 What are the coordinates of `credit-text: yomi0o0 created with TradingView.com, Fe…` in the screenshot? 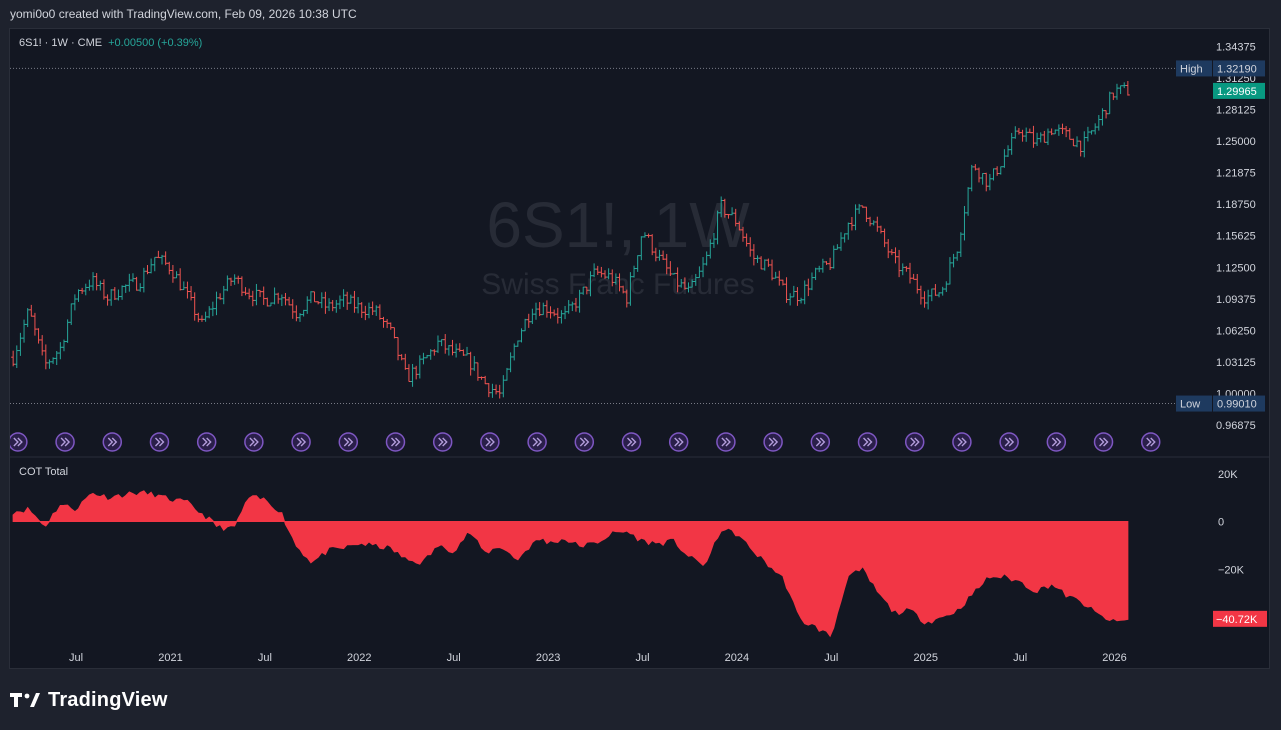 It's located at (183, 14).